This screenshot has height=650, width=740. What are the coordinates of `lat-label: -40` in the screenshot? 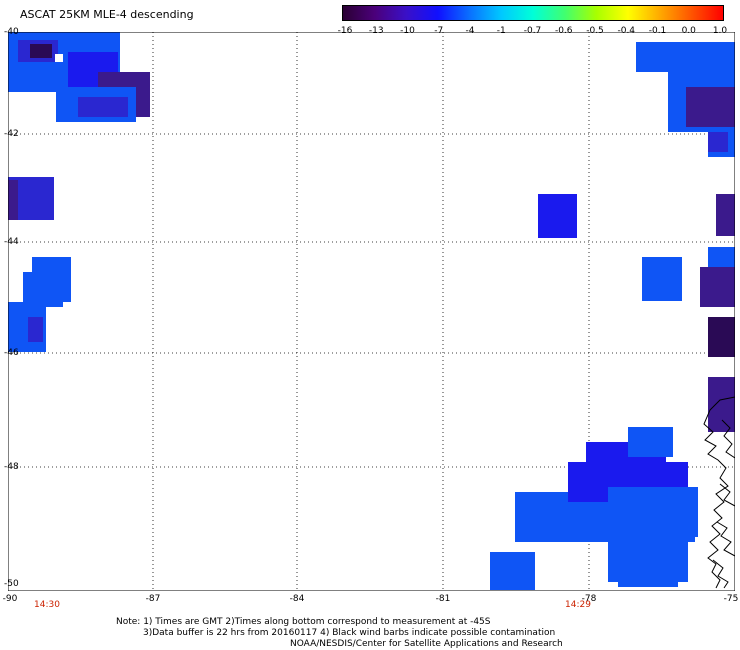 It's located at (11, 32).